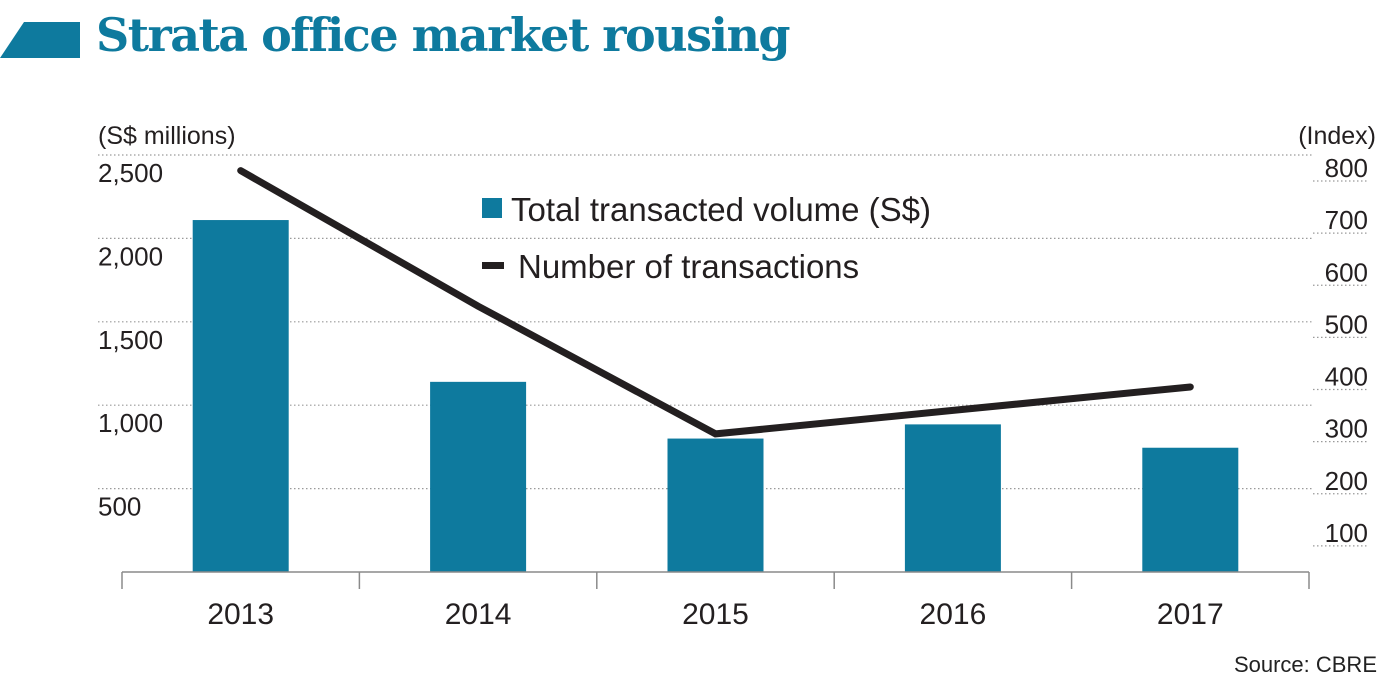 This screenshot has width=1385, height=678. What do you see at coordinates (130, 256) in the screenshot?
I see `y-tick-label-left: 2,000` at bounding box center [130, 256].